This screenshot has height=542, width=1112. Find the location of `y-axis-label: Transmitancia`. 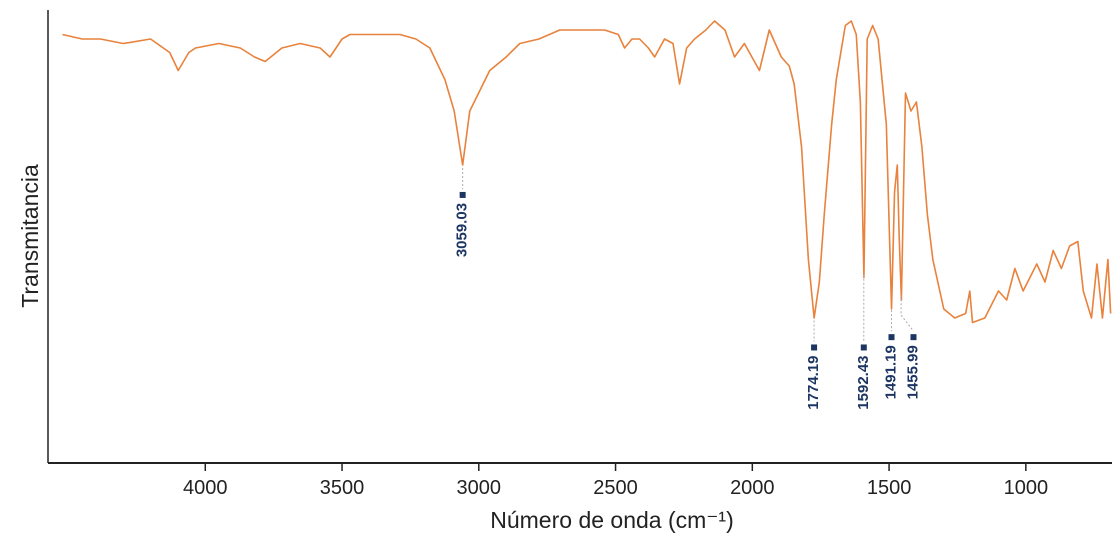

y-axis-label: Transmitancia is located at coordinates (30, 236).